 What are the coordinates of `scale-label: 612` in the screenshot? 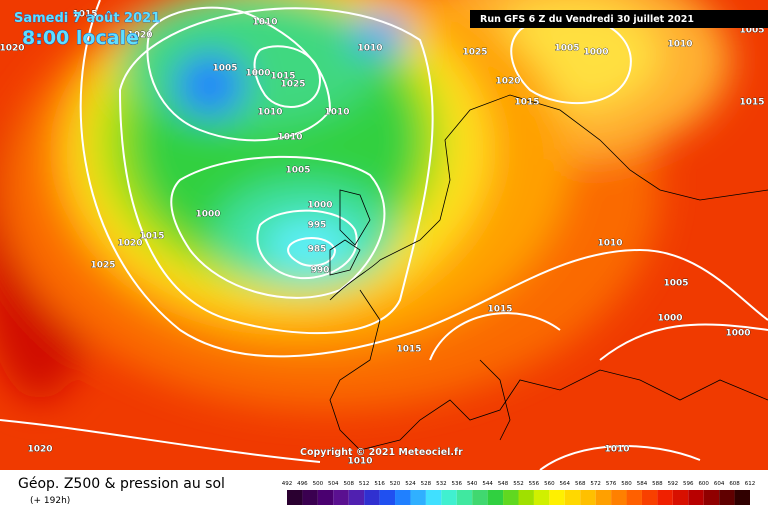 It's located at (750, 484).